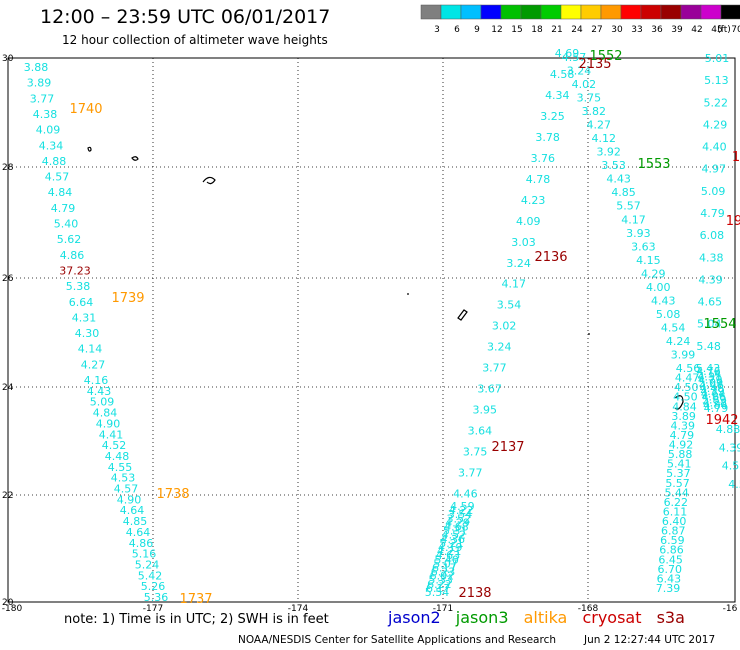 This screenshot has height=650, width=740. What do you see at coordinates (141, 543) in the screenshot?
I see `swh-value-label: 4.86` at bounding box center [141, 543].